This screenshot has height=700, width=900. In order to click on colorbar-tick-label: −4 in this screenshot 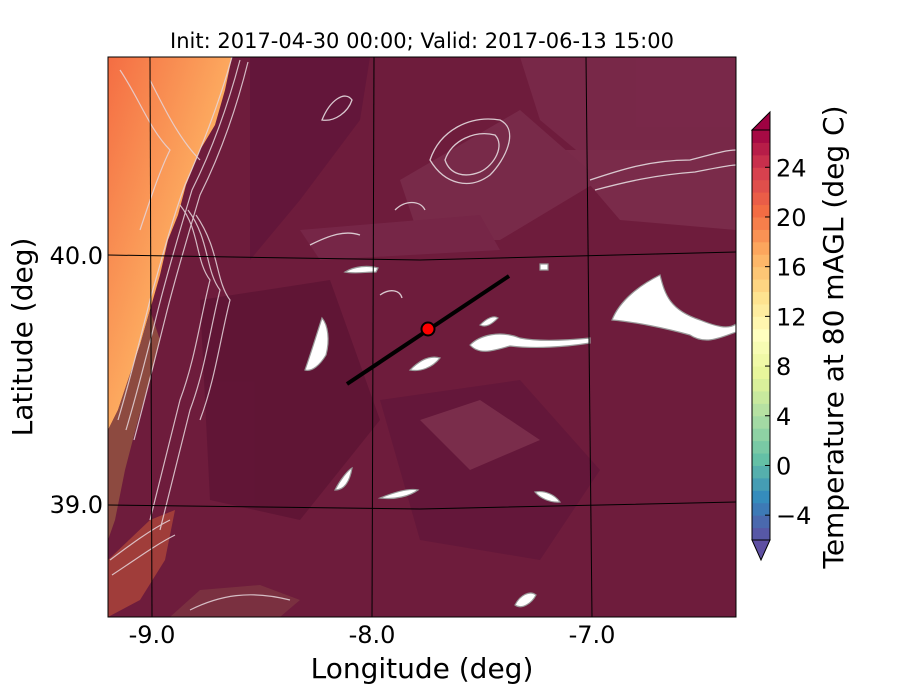, I will do `click(793, 516)`.